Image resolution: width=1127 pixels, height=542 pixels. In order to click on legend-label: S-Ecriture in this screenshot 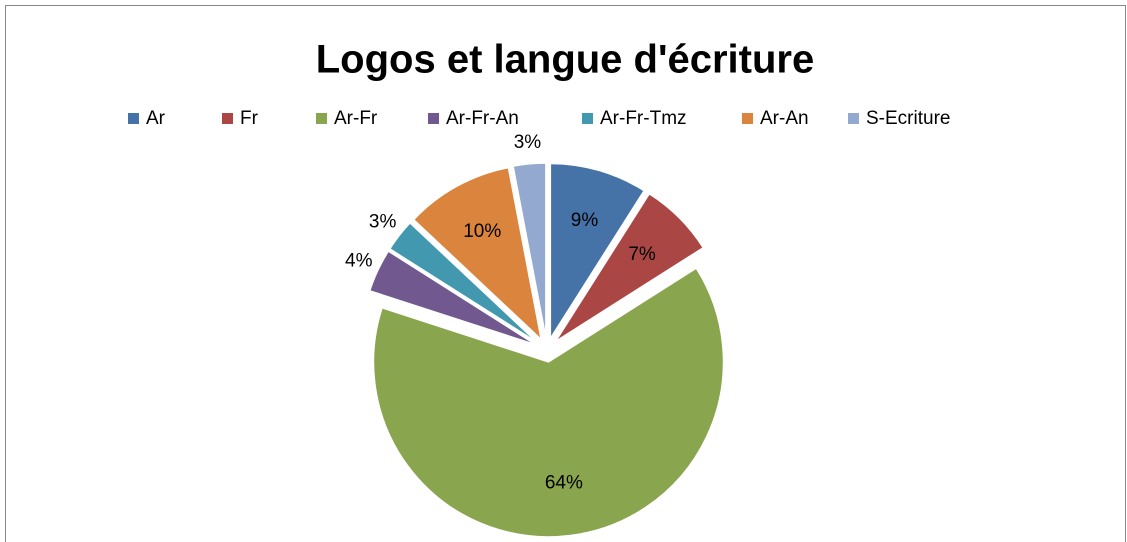, I will do `click(908, 118)`.